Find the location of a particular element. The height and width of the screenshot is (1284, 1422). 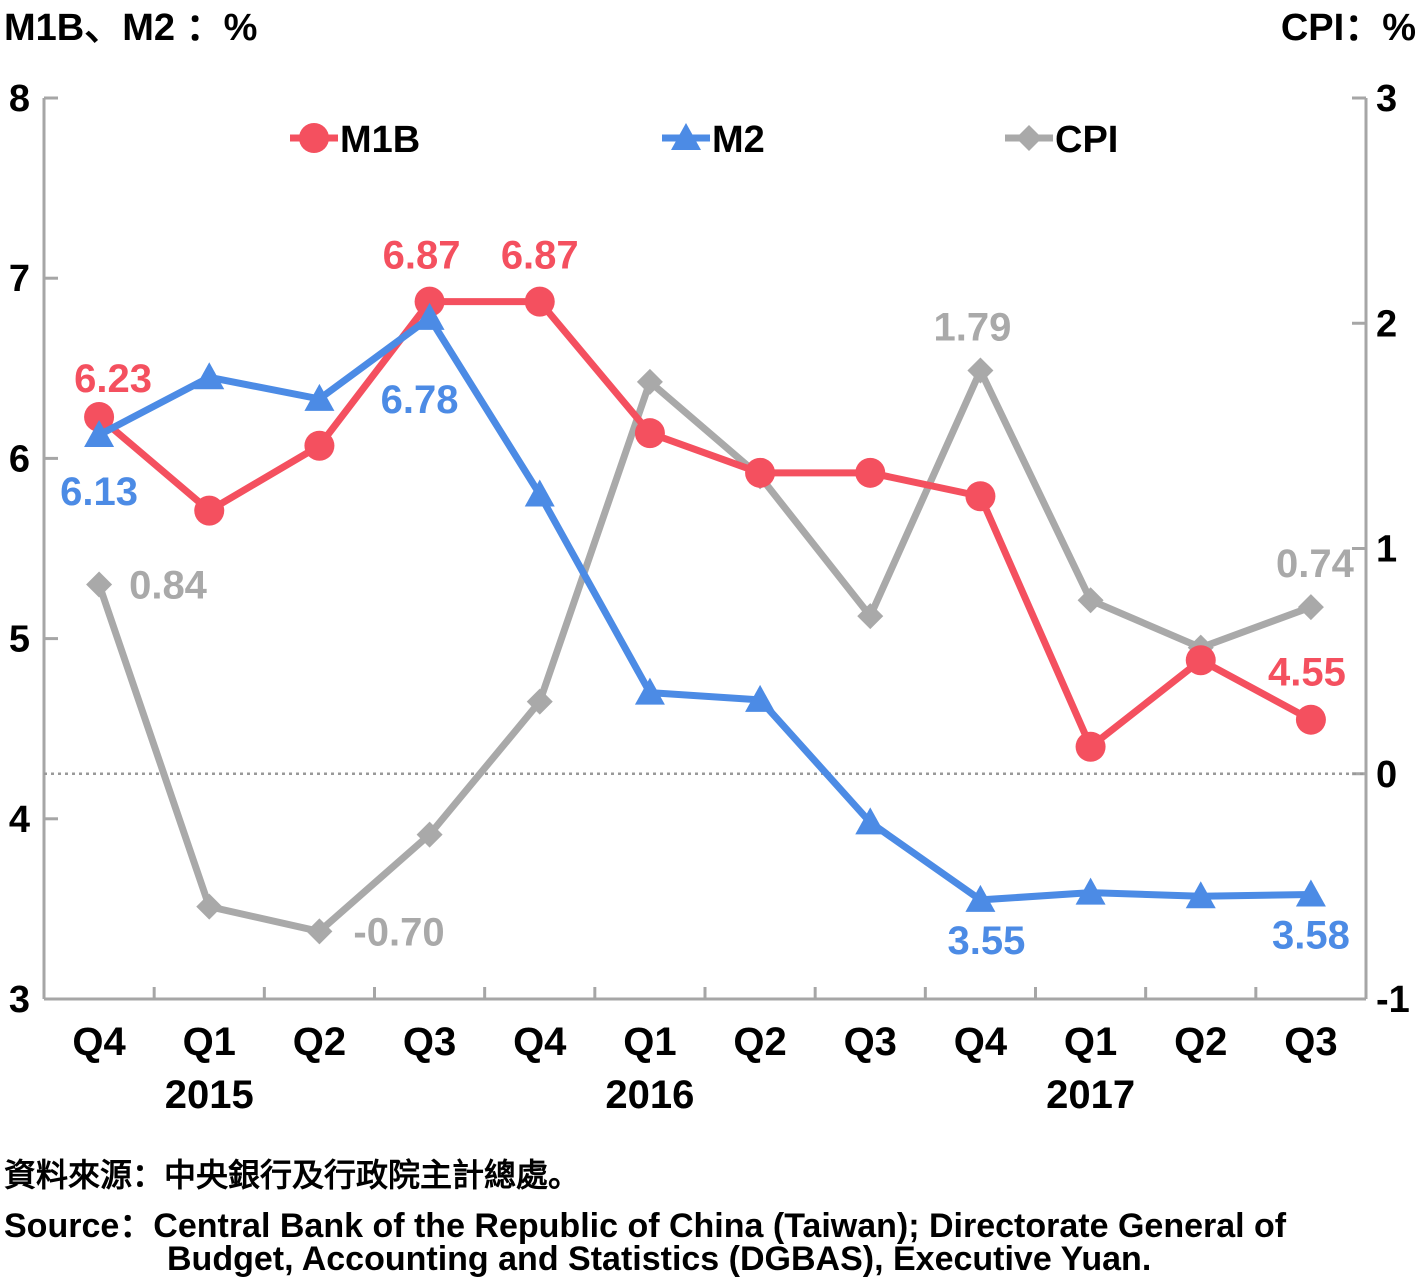

data-label-m1b: 4.55 is located at coordinates (1307, 673).